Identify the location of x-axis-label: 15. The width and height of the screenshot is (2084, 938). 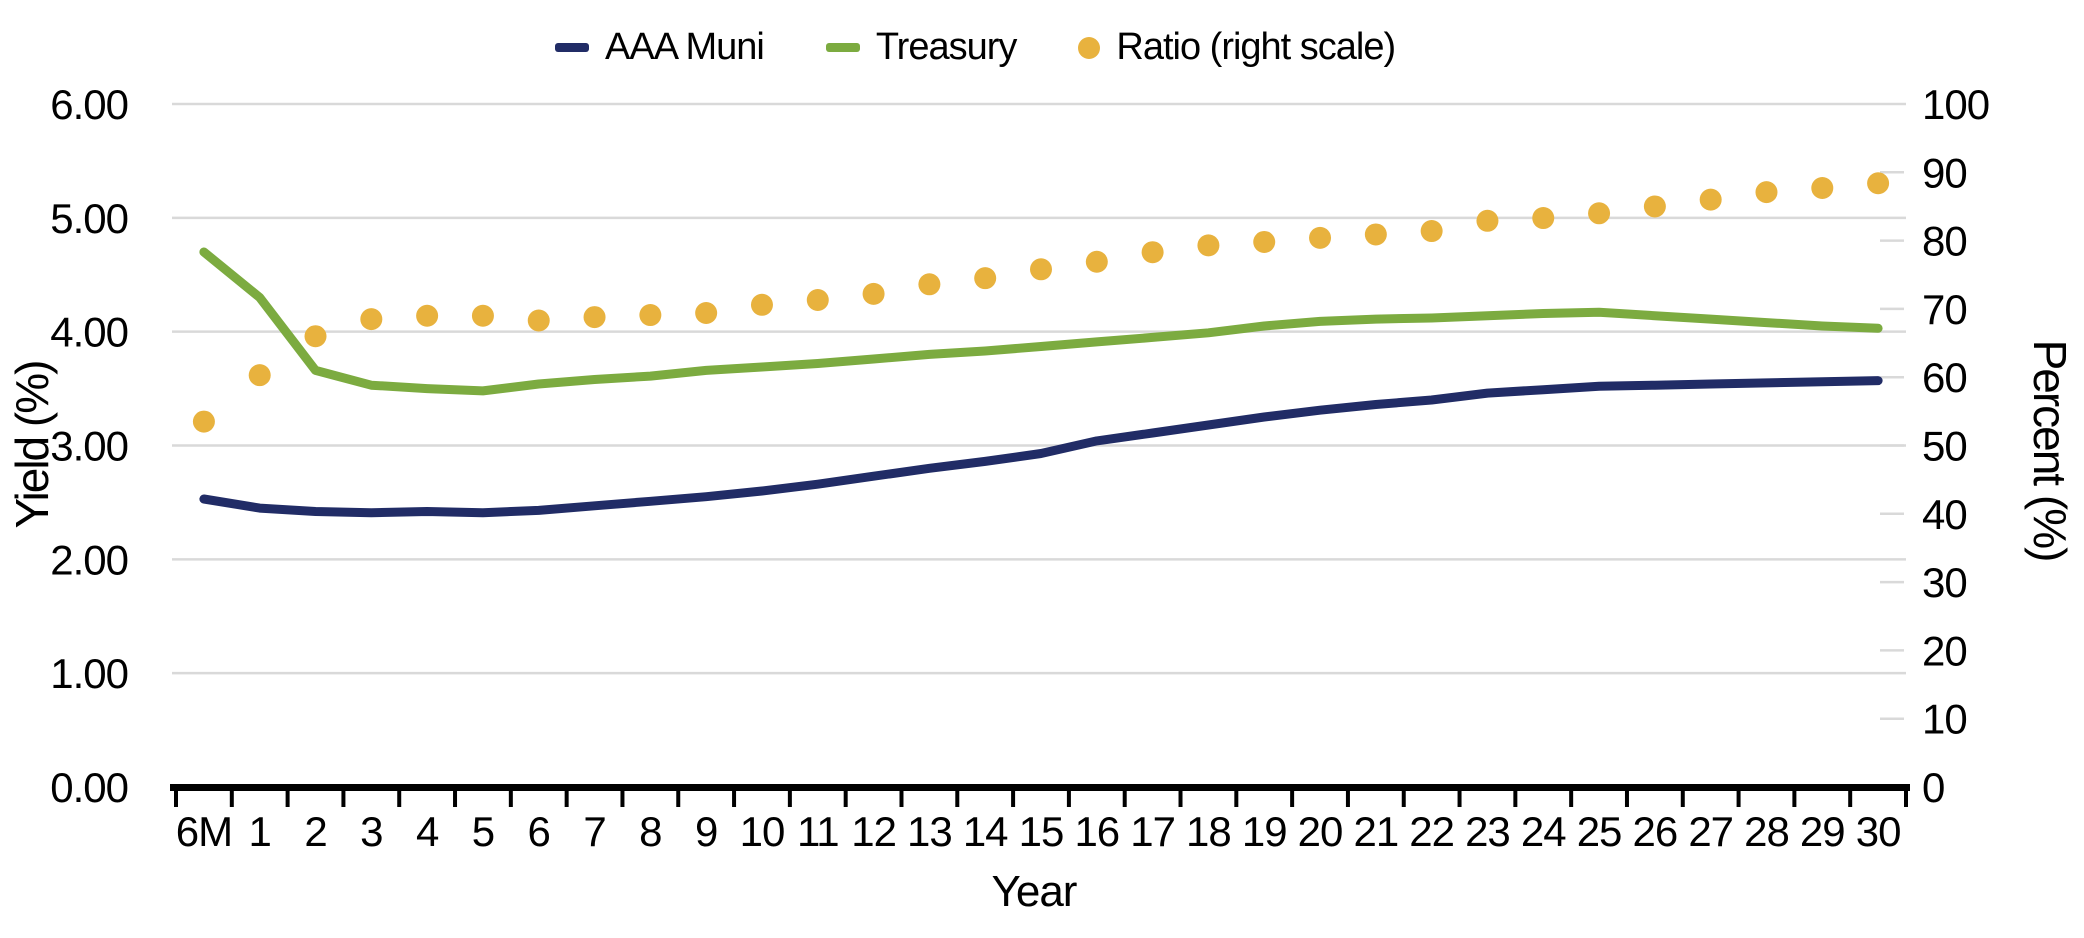
(1041, 831).